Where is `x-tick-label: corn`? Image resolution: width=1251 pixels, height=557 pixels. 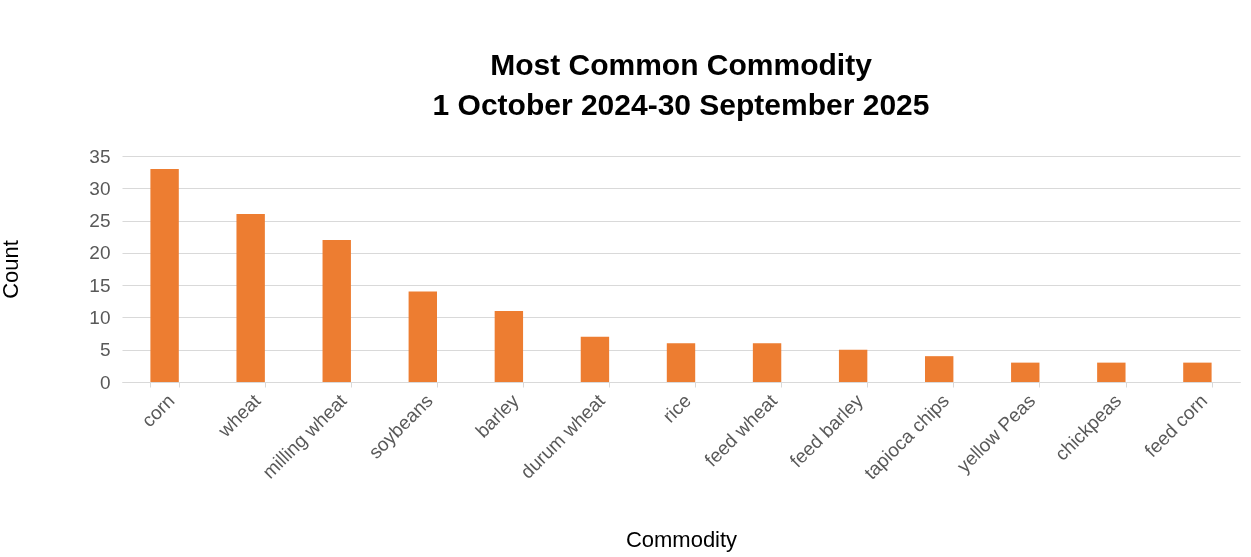 x-tick-label: corn is located at coordinates (158, 411).